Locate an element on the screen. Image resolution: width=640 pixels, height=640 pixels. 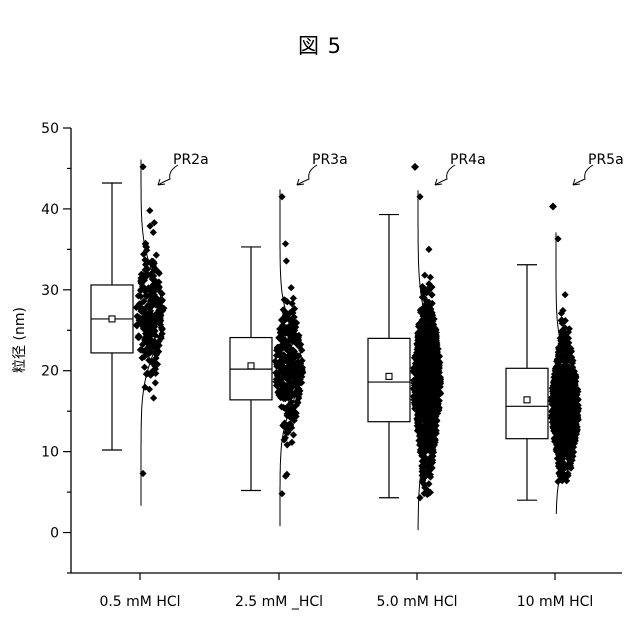
box-group: 5.0 mM HCl PR4a is located at coordinates (426, 381).